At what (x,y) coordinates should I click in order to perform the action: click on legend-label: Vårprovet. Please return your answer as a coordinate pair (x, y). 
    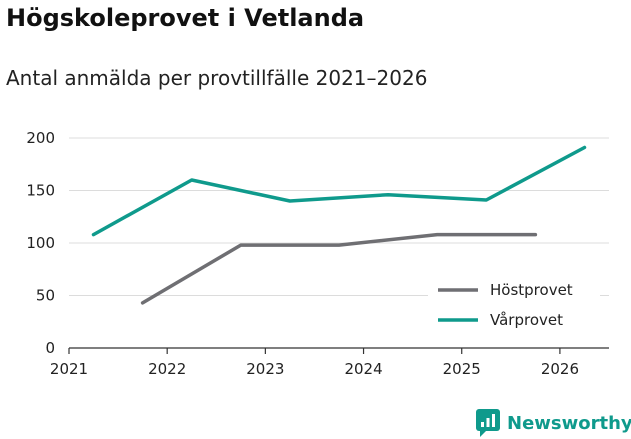
    Looking at the image, I should click on (526, 320).